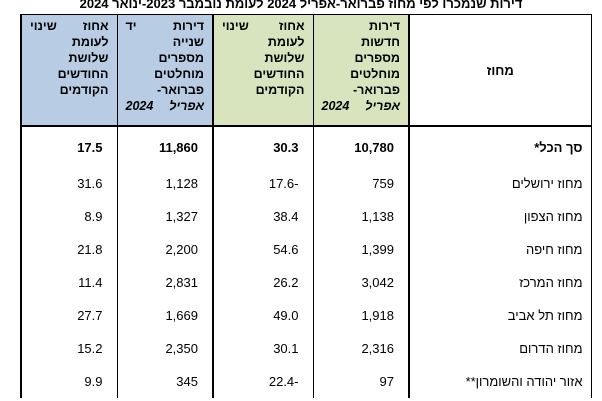 This screenshot has height=401, width=602. Describe the element at coordinates (360, 146) in the screenshot. I see `new-count-cell: 10,780` at that location.